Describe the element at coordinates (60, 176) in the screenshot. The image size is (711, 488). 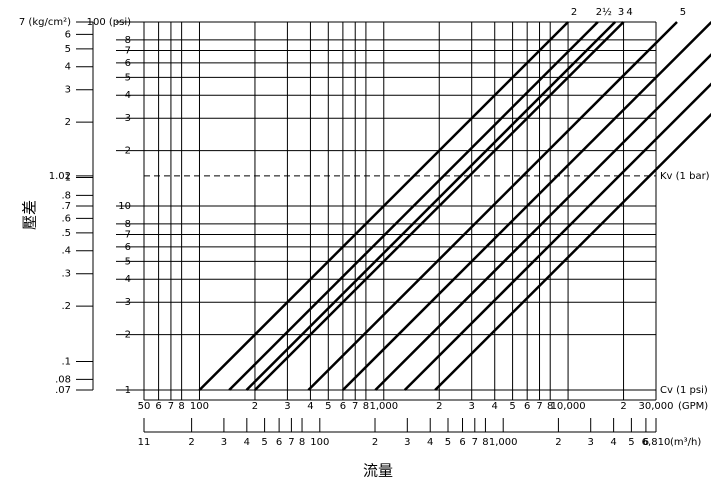
I see `y2-tick-label: 1.02` at that location.